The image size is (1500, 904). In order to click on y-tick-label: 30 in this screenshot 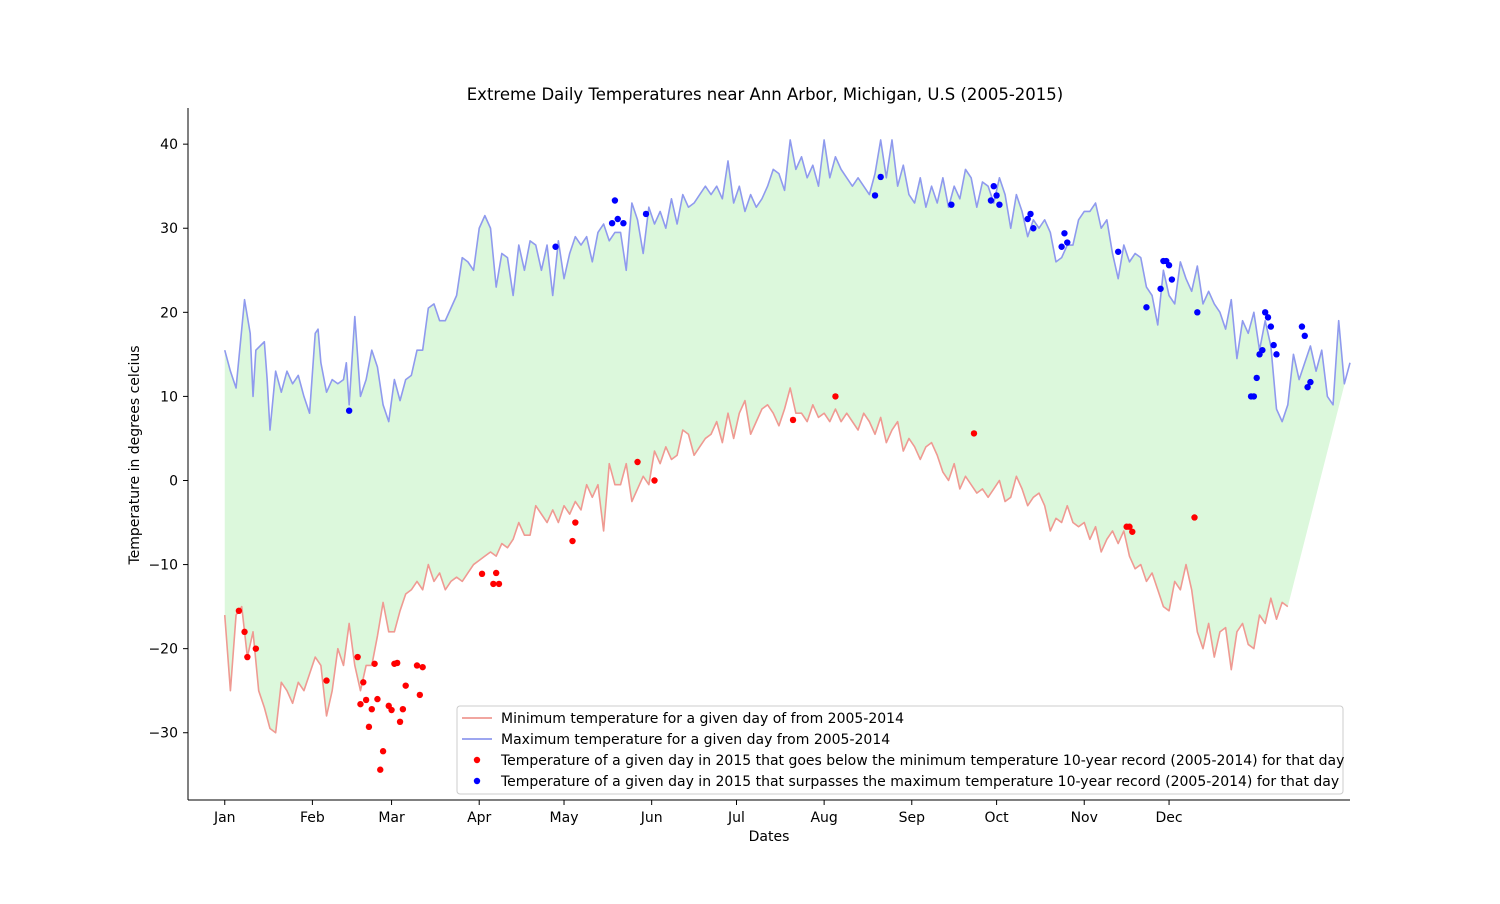, I will do `click(169, 229)`.